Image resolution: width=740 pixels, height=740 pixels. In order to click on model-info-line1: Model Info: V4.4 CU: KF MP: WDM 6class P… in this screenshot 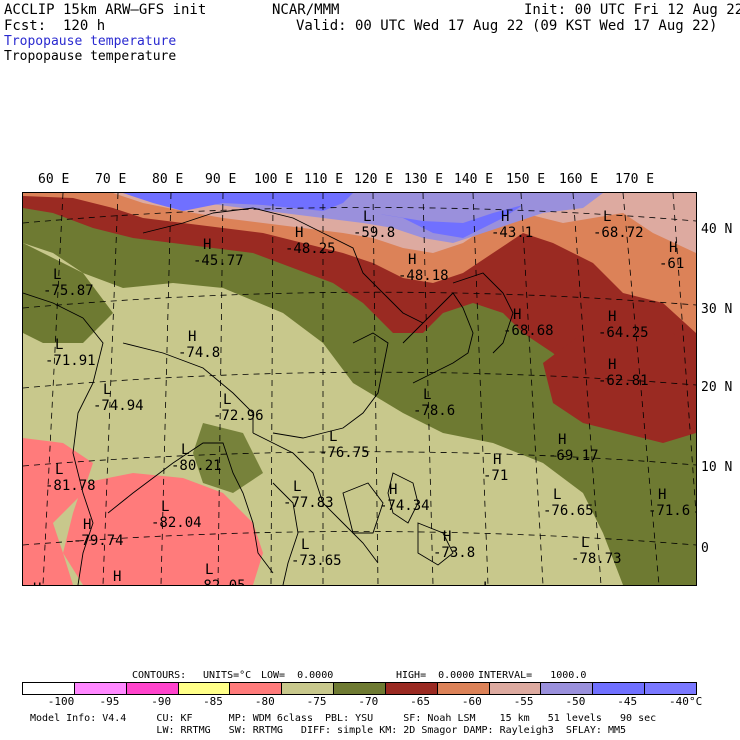, I will do `click(343, 718)`.